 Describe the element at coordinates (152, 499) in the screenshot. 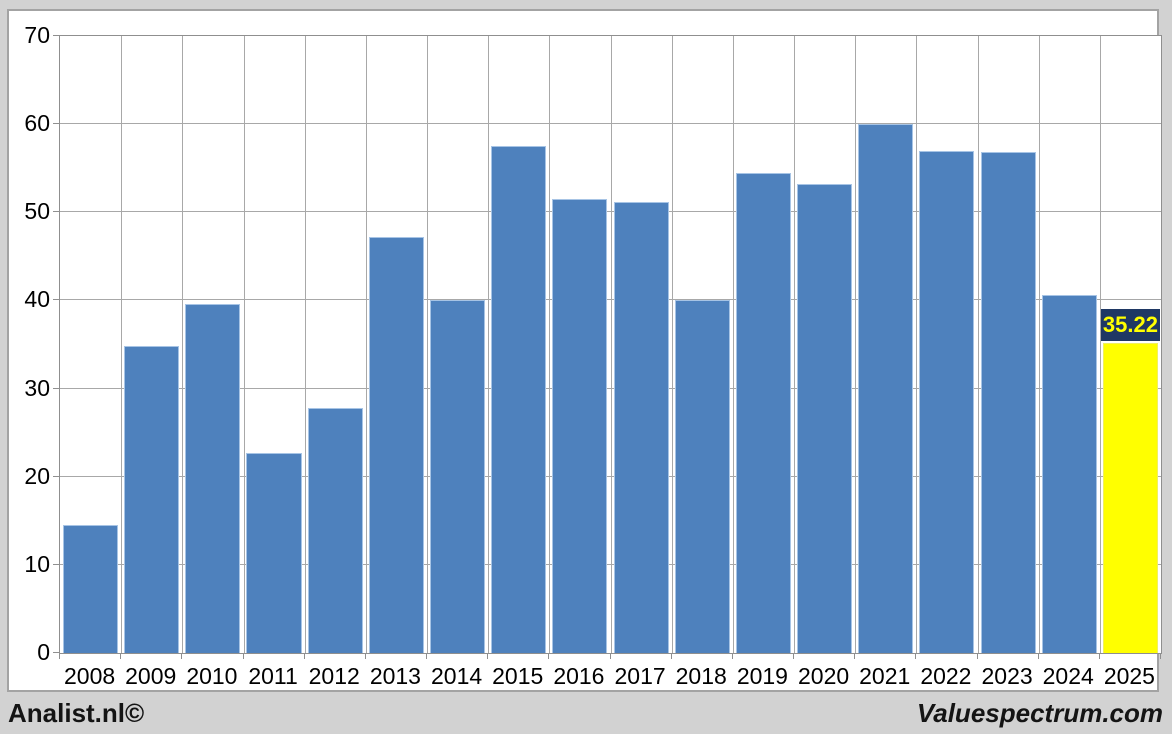

I see `bar-2009` at that location.